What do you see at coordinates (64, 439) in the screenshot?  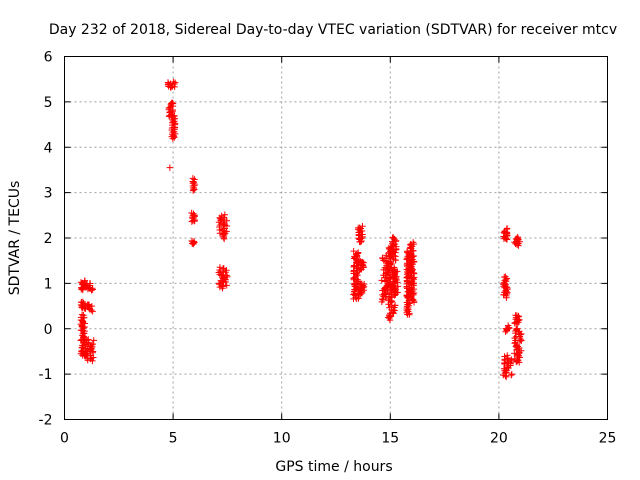 I see `x-tick-label: 0` at bounding box center [64, 439].